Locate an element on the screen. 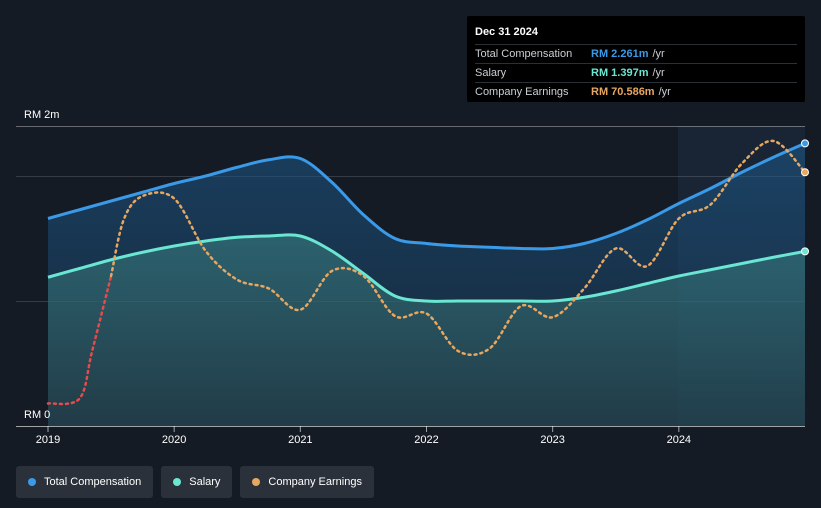  x-axis-ticks: 2019 2020 2021 2022 2023 2024 is located at coordinates (363, 436).